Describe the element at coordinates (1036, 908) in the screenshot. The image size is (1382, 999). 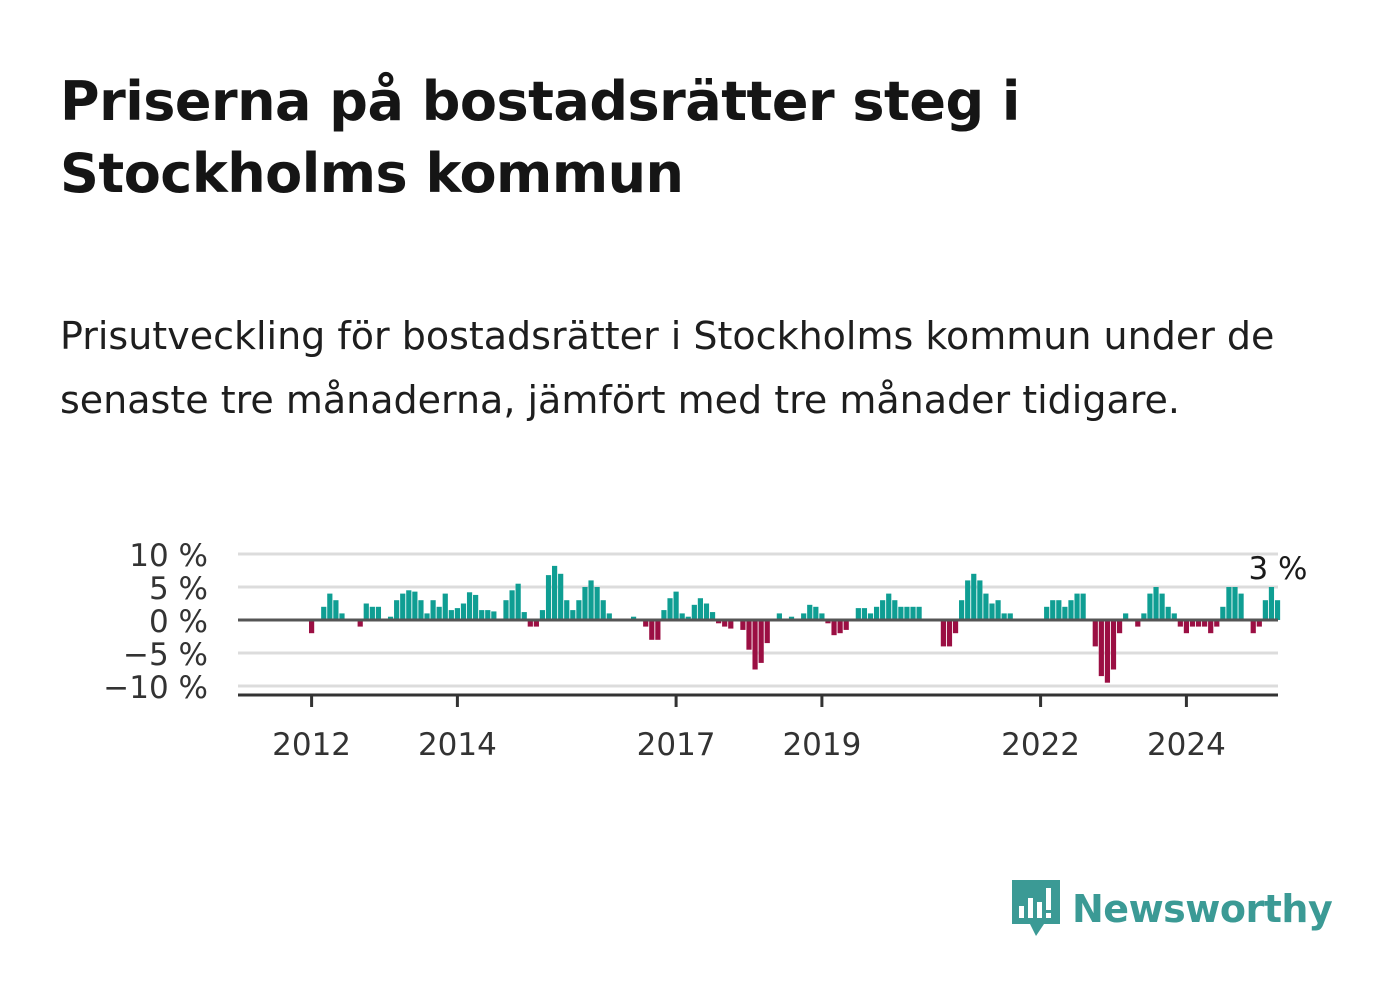
I see `bar-chart-speech-bubble-icon` at that location.